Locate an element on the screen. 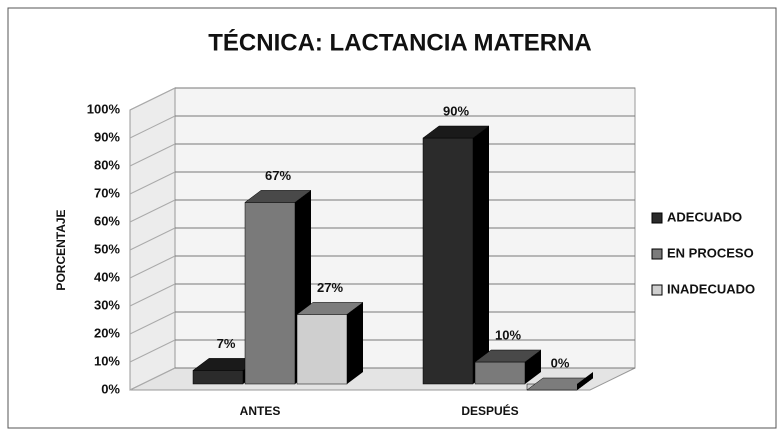  y-tick-label: 90% is located at coordinates (107, 136).